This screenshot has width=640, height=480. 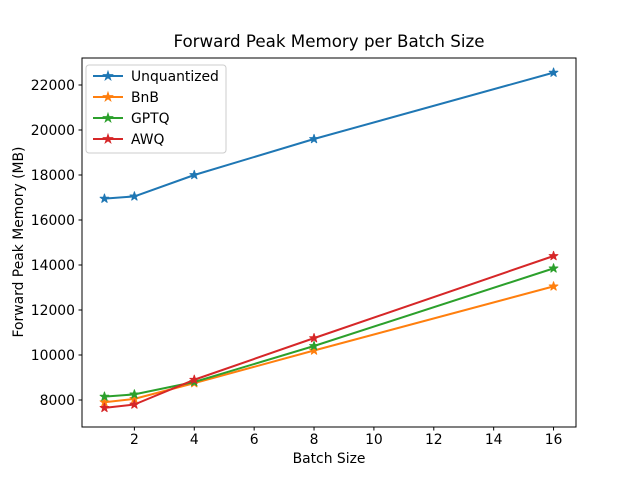 I want to click on x-tick-label: 2, so click(x=134, y=440).